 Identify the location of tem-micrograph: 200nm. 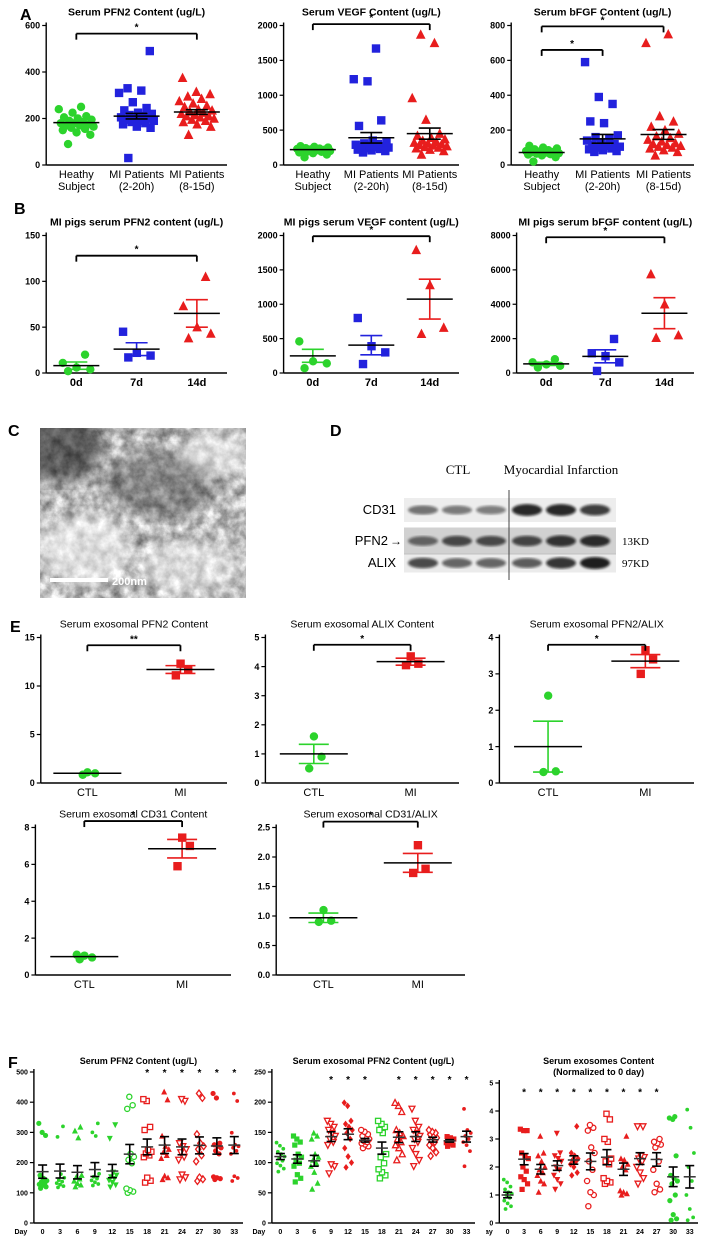
(131, 505).